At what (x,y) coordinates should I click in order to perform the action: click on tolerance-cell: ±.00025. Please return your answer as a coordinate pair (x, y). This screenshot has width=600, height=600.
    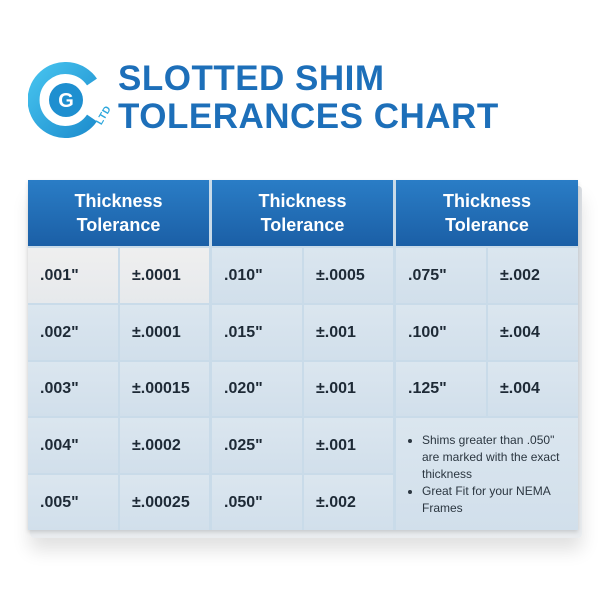
    Looking at the image, I should click on (164, 502).